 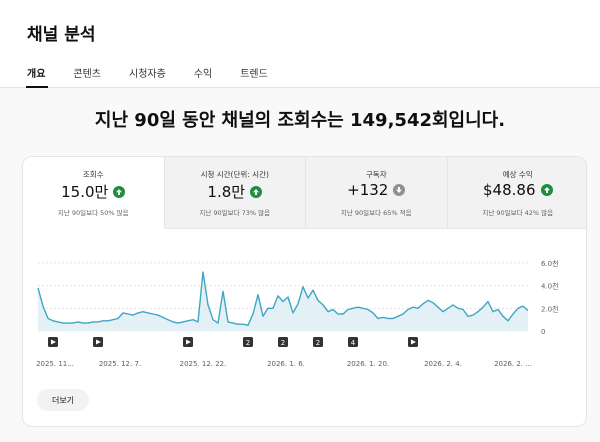 I want to click on x-tick-label: 2025. 12. 7., so click(x=120, y=364).